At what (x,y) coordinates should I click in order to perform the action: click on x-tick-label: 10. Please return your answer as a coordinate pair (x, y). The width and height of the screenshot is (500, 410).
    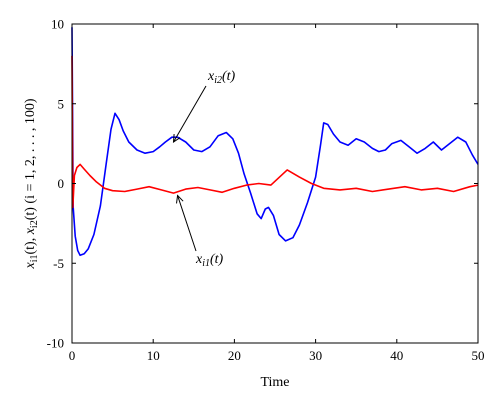
    Looking at the image, I should click on (153, 355).